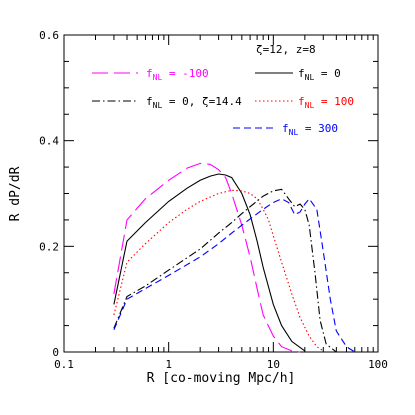  Describe the element at coordinates (194, 102) in the screenshot. I see `legend-label-4: fNL = 0, ζ=14.4` at that location.